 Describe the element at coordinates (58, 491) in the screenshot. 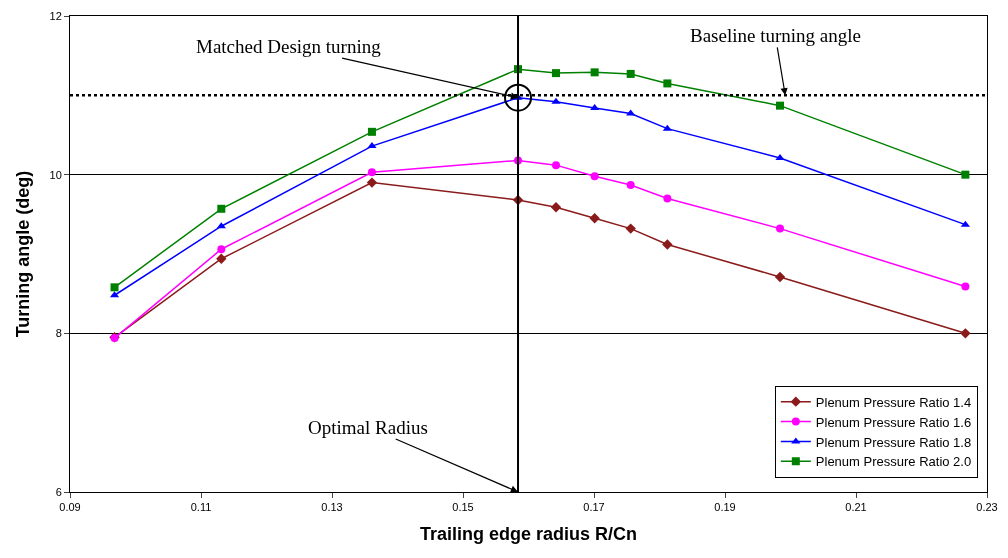

I see `y-tick-label: 6` at that location.